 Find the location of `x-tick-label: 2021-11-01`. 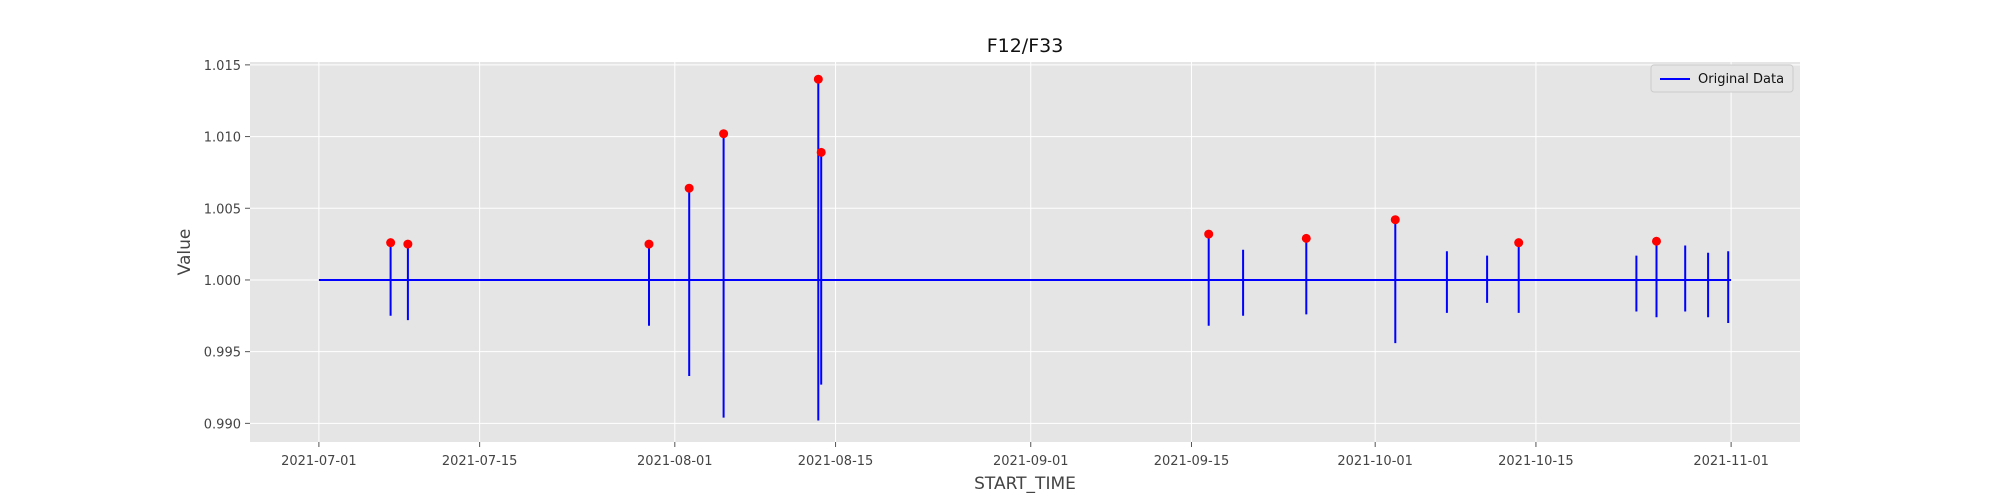

x-tick-label: 2021-11-01 is located at coordinates (1731, 461).